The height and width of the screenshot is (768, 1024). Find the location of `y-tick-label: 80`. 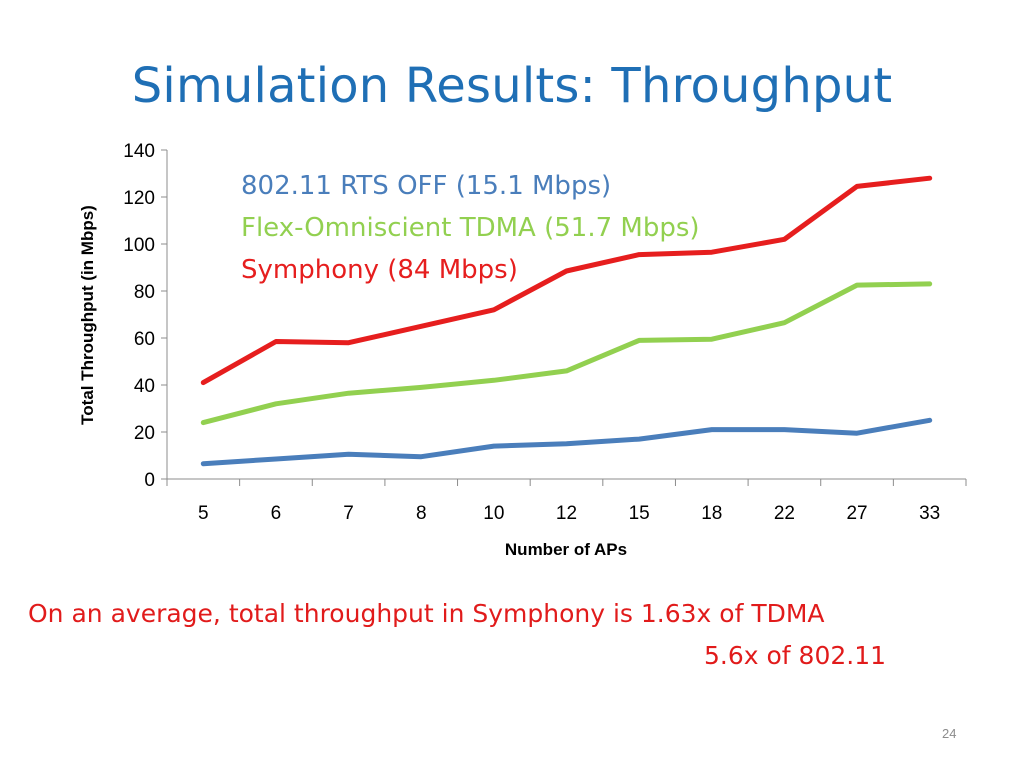

y-tick-label: 80 is located at coordinates (144, 292).